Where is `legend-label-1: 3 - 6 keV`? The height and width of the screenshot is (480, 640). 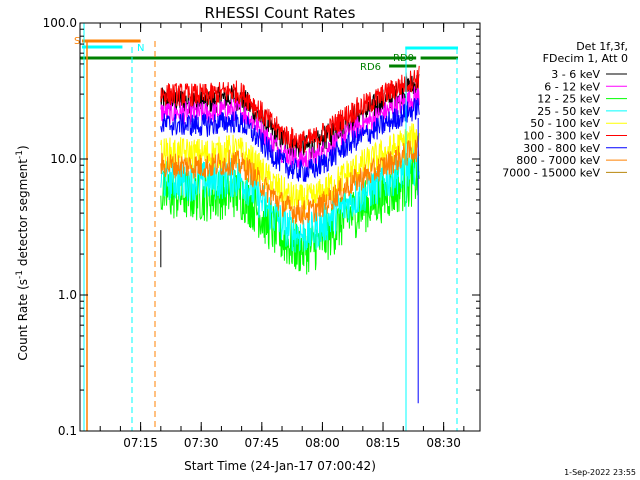
legend-label-1: 3 - 6 keV is located at coordinates (575, 74).